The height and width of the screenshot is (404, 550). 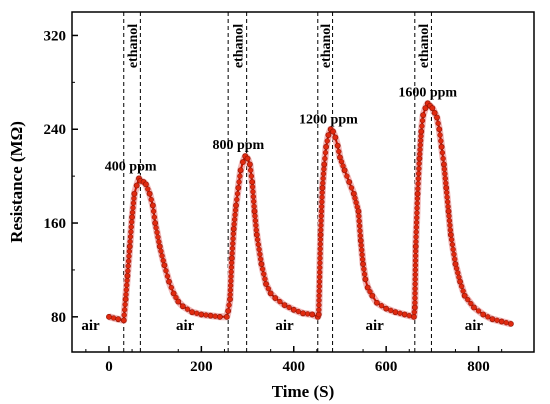 What do you see at coordinates (294, 367) in the screenshot?
I see `x-tick-label-2: 400` at bounding box center [294, 367].